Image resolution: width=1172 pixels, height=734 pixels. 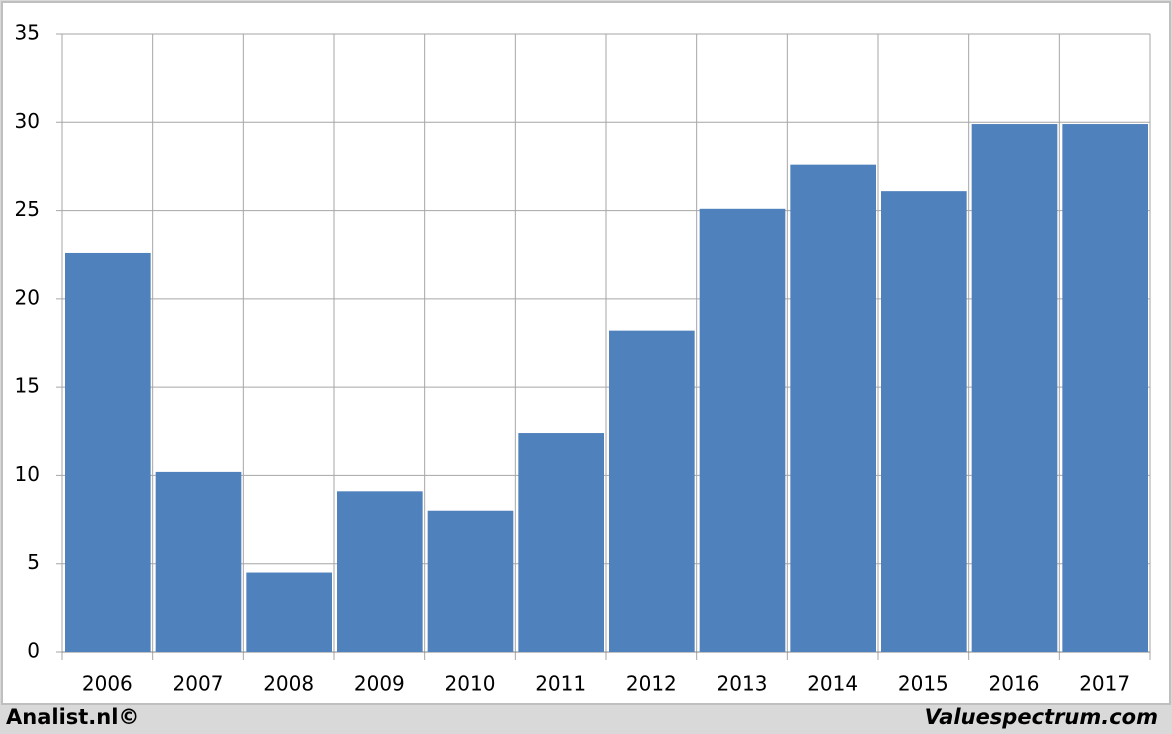 I want to click on x-tick-label: 2016, so click(x=1014, y=684).